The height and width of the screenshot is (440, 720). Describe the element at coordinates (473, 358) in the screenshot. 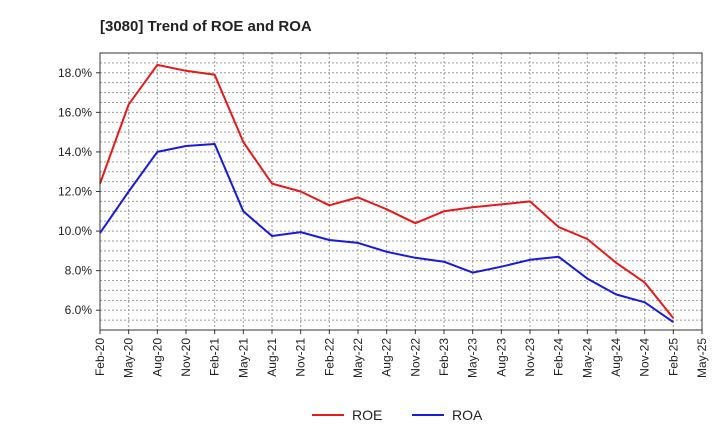

I see `x-tick-label: May-23` at that location.